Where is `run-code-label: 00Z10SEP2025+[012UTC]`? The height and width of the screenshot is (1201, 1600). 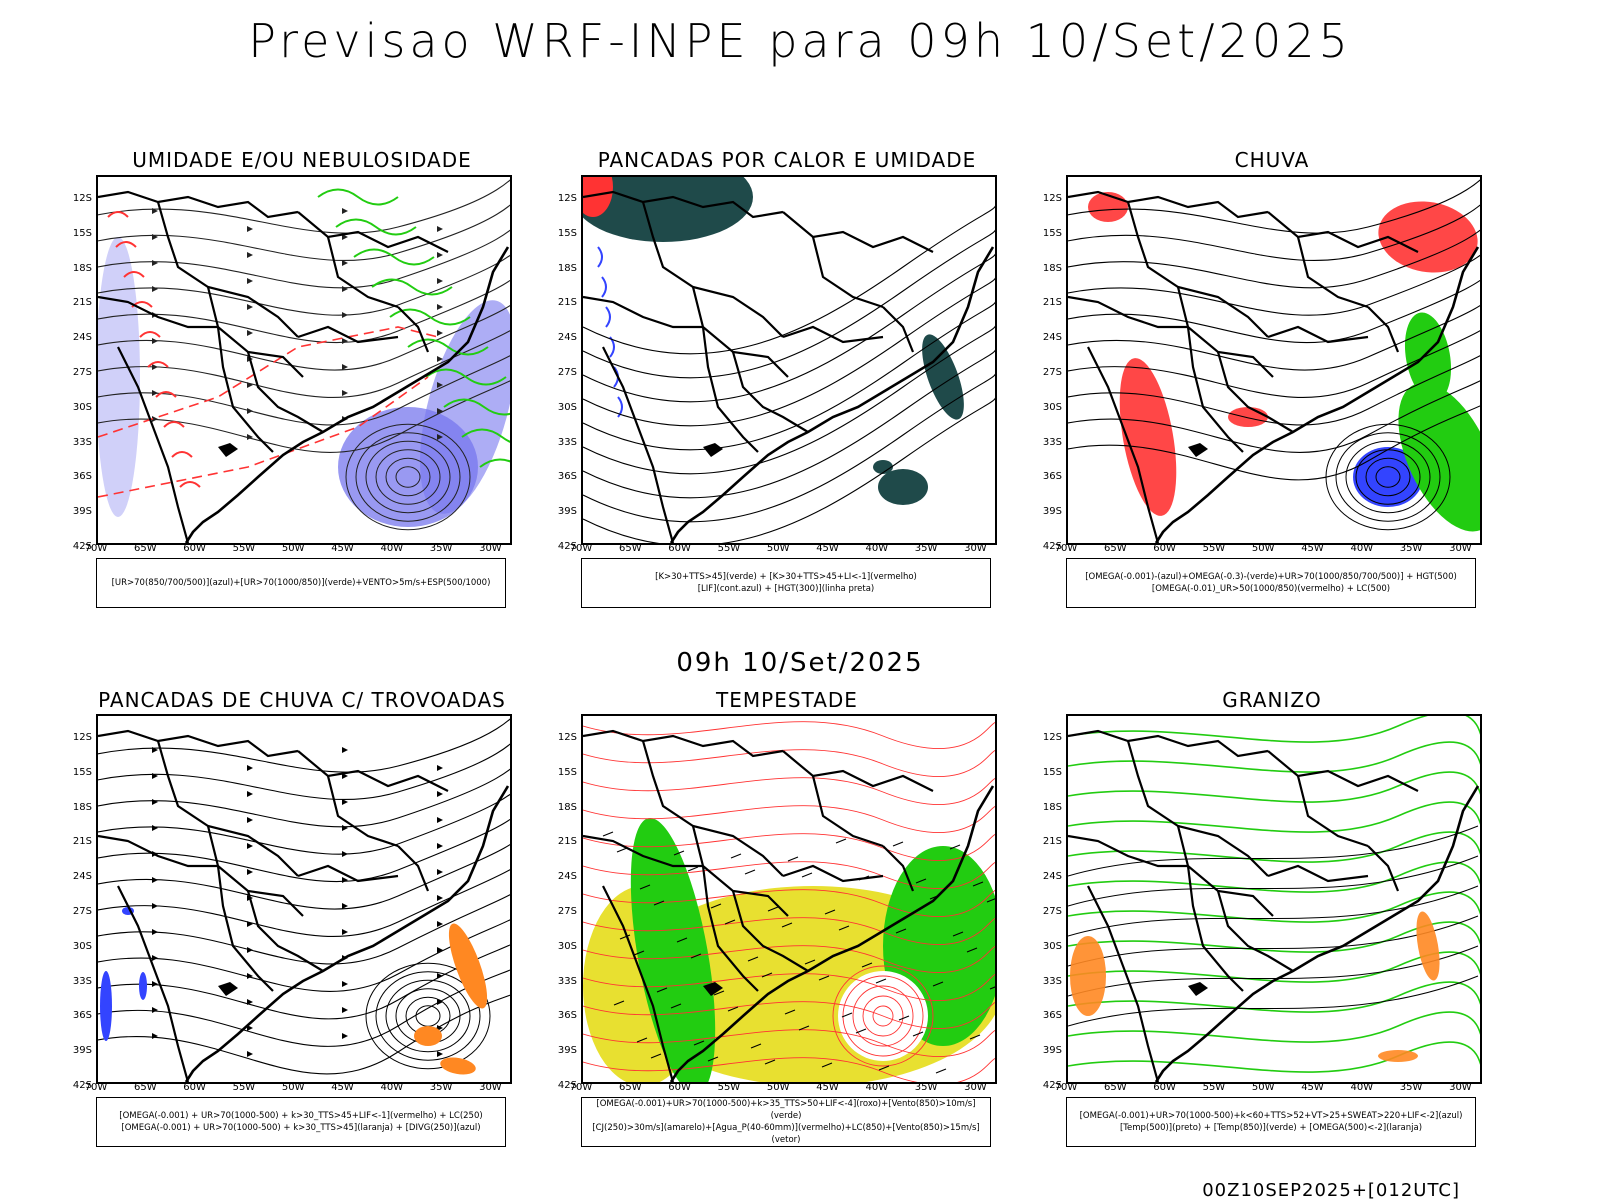 run-code-label: 00Z10SEP2025+[012UTC] is located at coordinates (1331, 1190).